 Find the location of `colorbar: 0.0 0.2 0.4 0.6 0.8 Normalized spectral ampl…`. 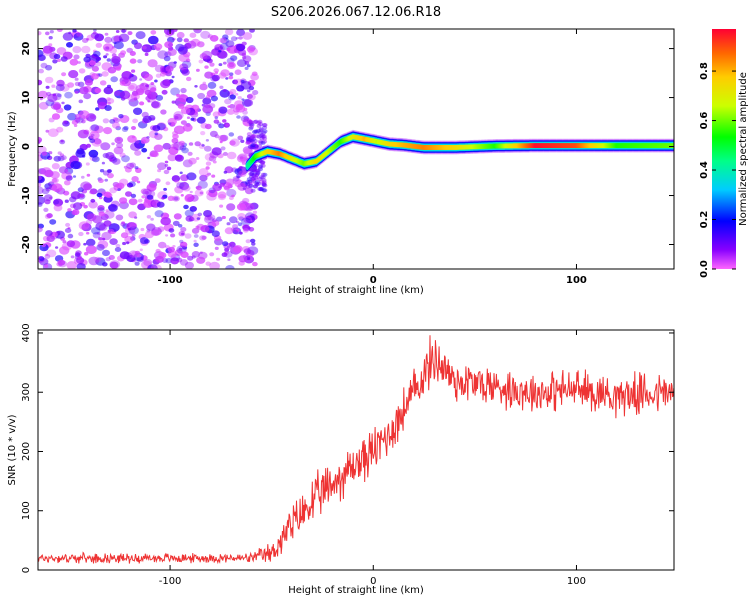

colorbar: 0.0 0.2 0.4 0.6 0.8 Normalized spectral ampl… is located at coordinates (724, 153).